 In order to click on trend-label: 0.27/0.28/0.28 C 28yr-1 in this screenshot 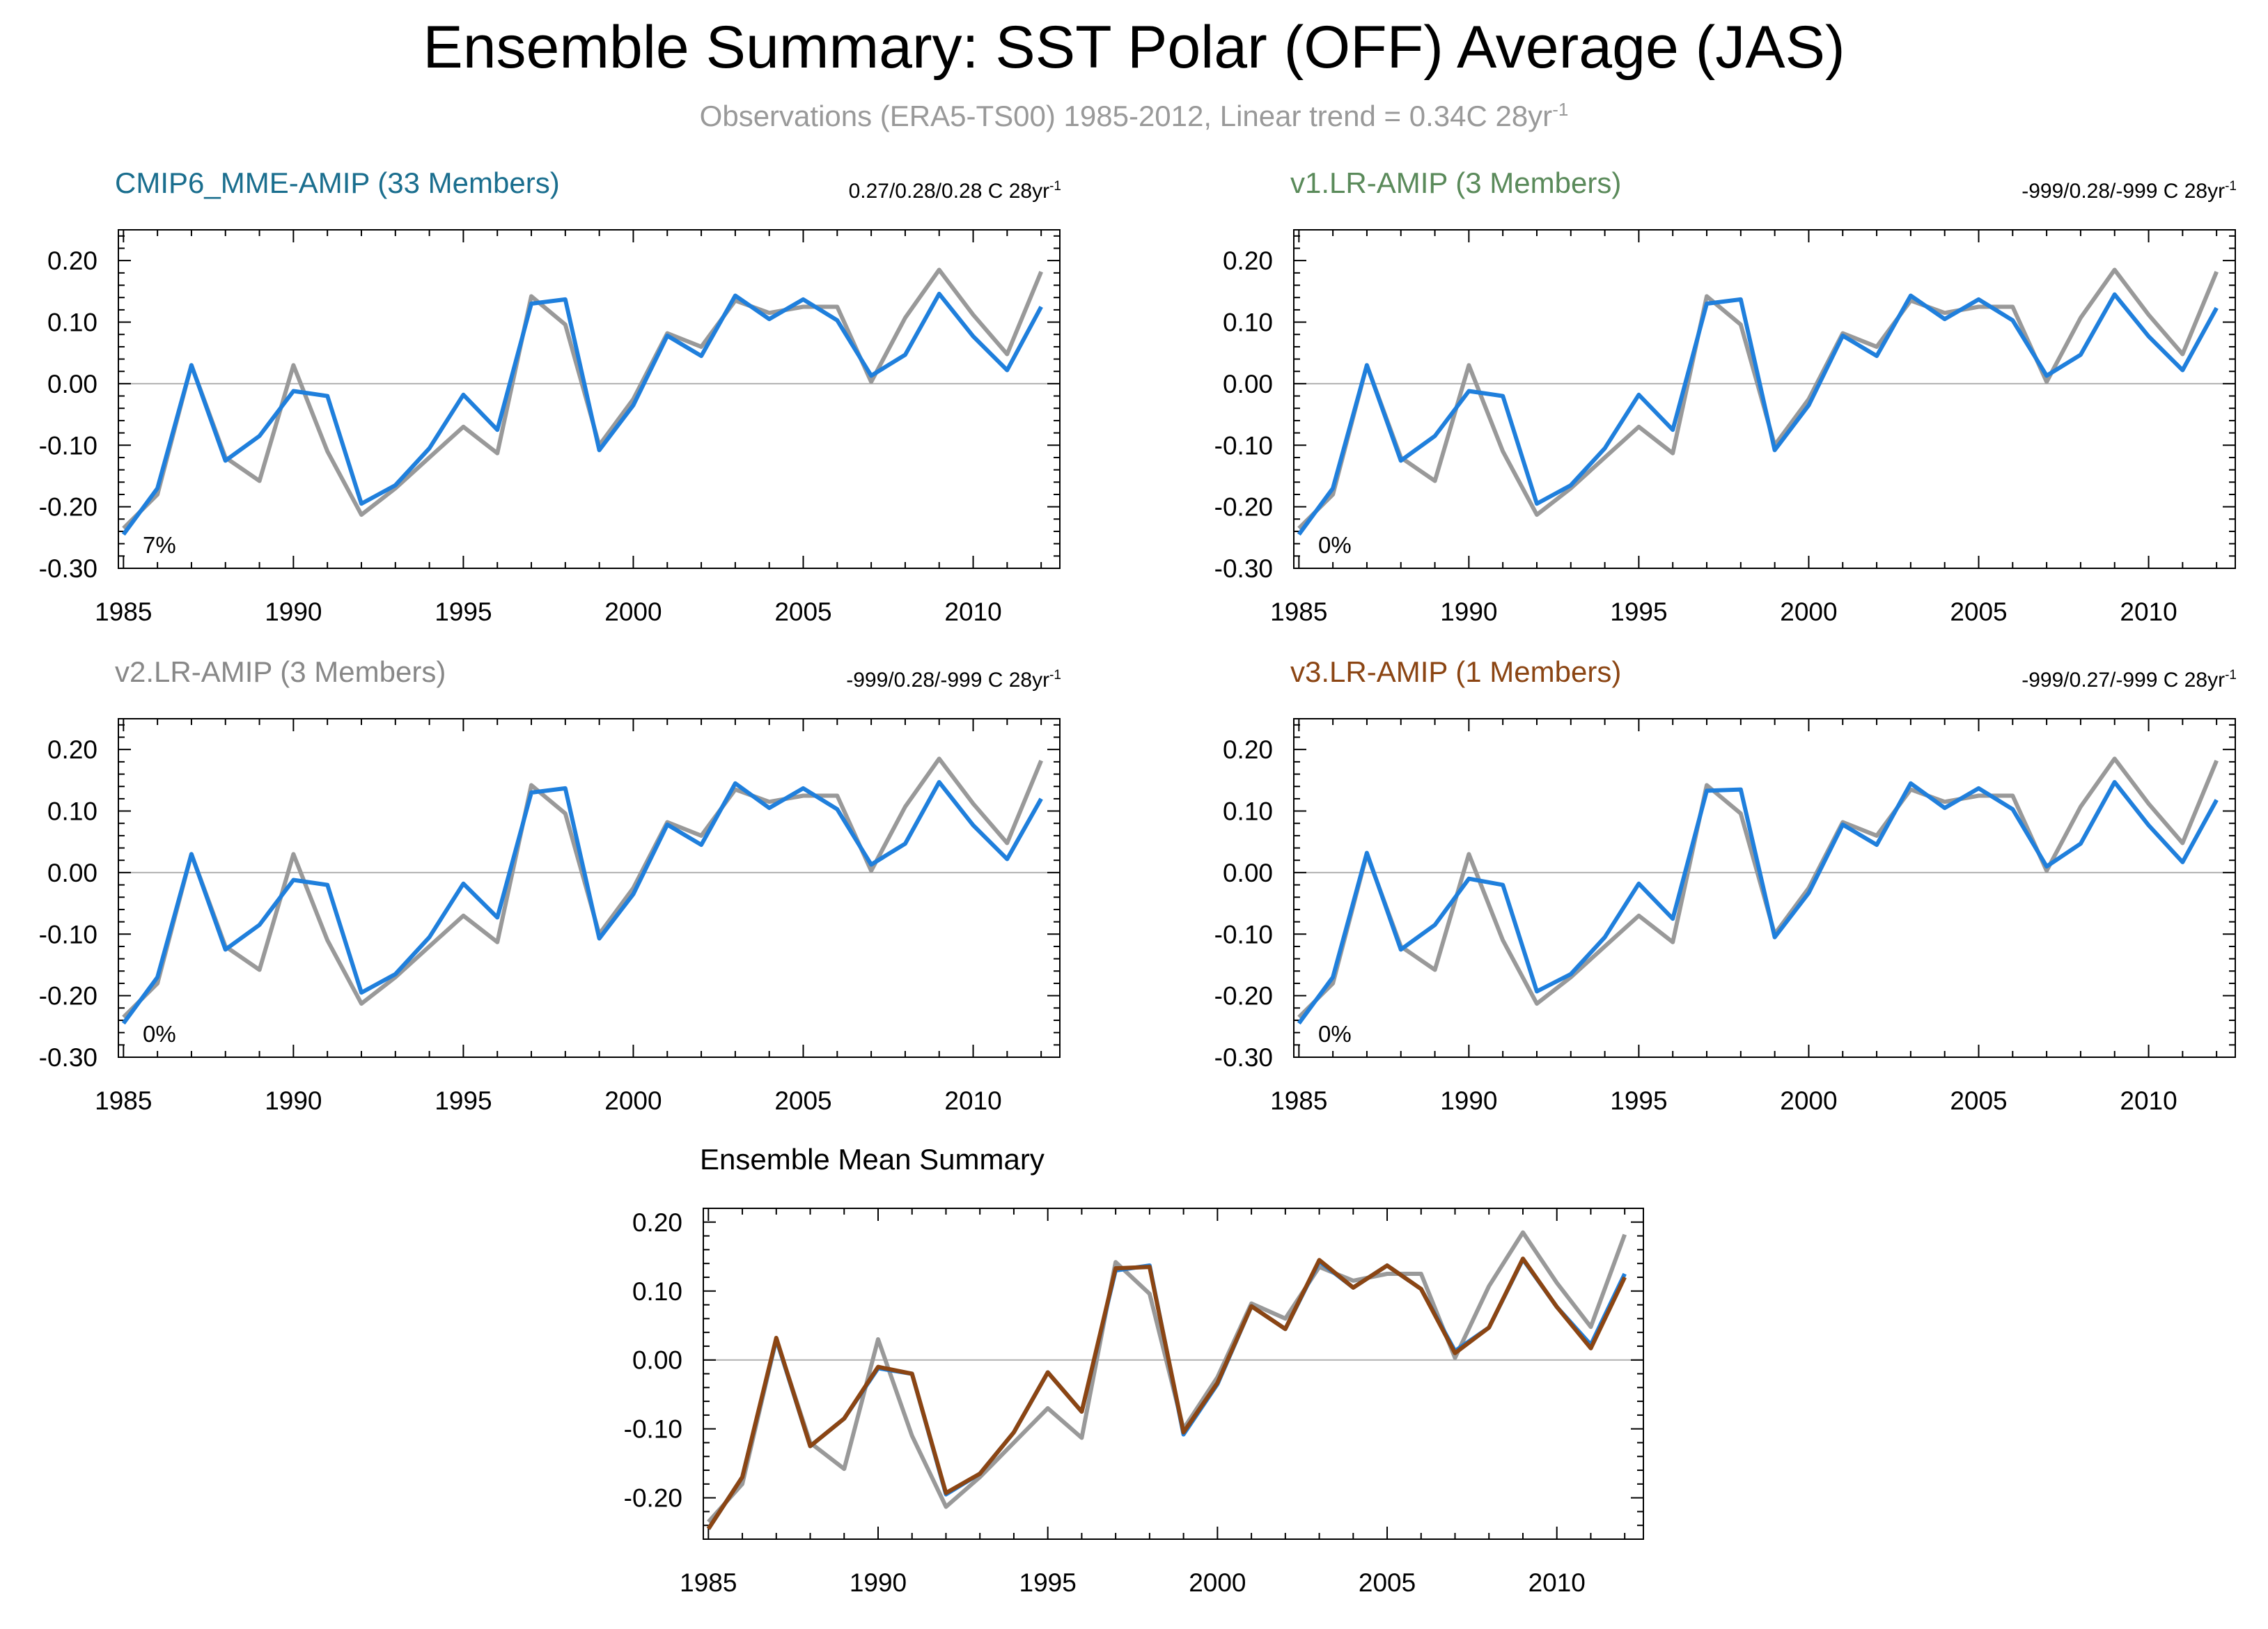, I will do `click(955, 189)`.